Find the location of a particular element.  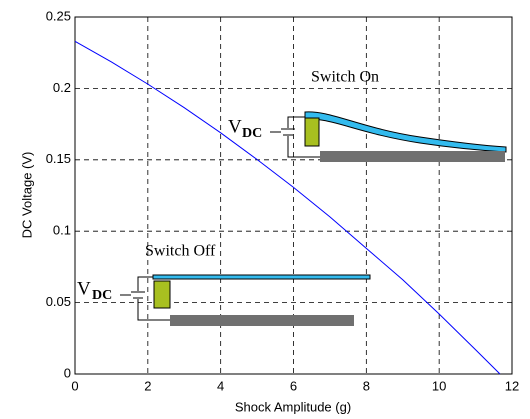

y-tick-label: 0 is located at coordinates (67, 372).